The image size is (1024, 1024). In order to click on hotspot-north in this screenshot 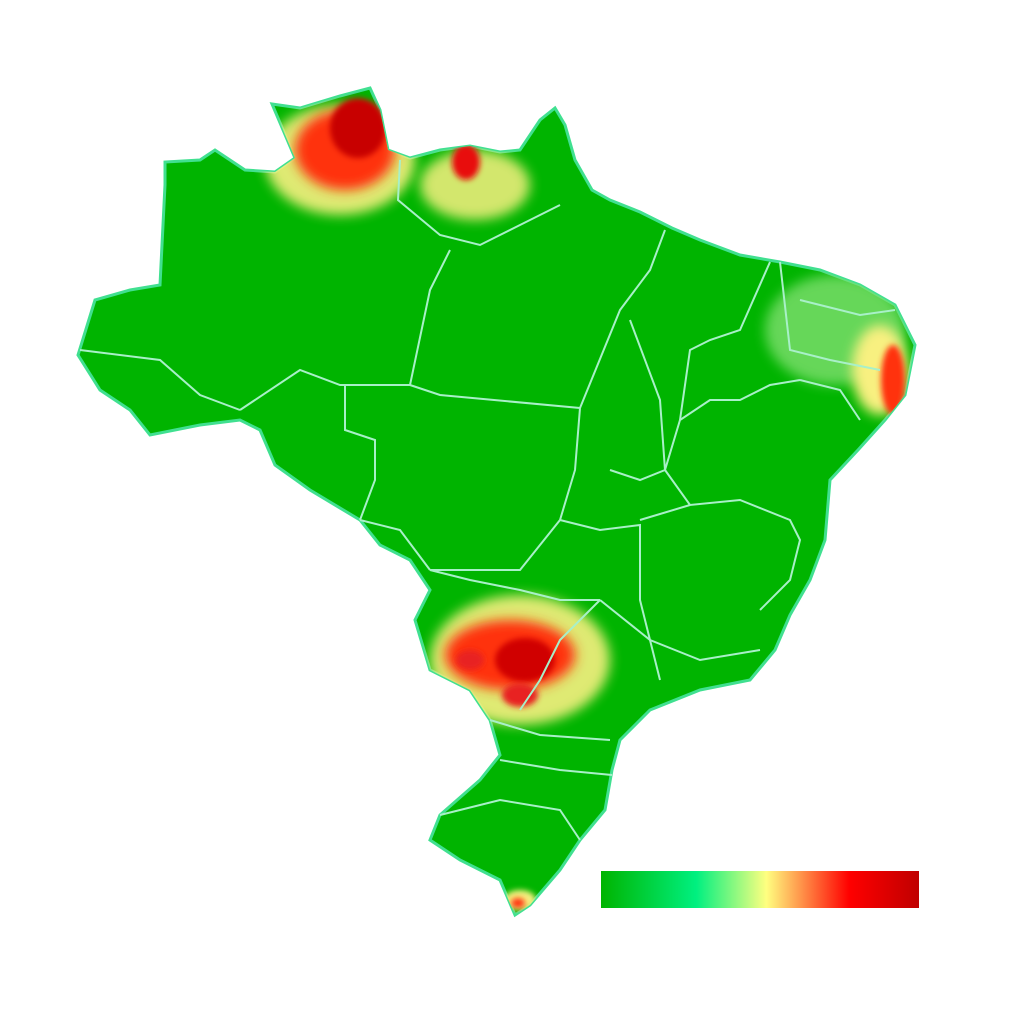, I will do `click(397, 159)`.